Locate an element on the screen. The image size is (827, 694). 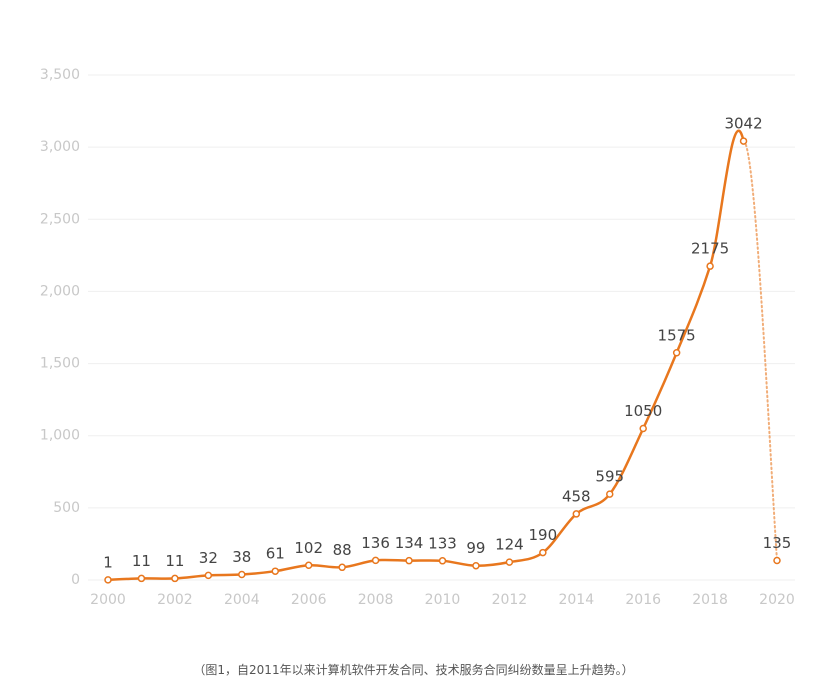
x-tick-label: 2018 is located at coordinates (710, 600).